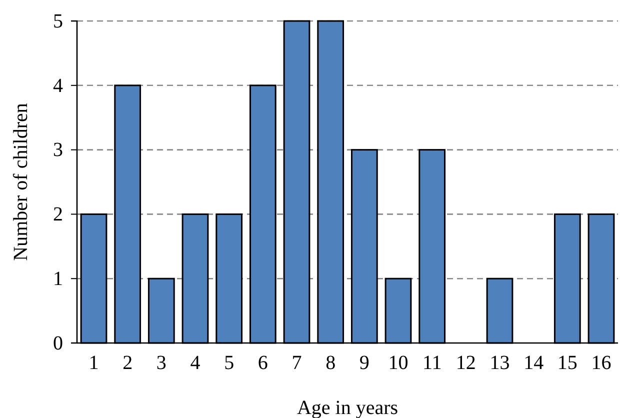 Image resolution: width=621 pixels, height=418 pixels. I want to click on y-tick-label: 3, so click(58, 150).